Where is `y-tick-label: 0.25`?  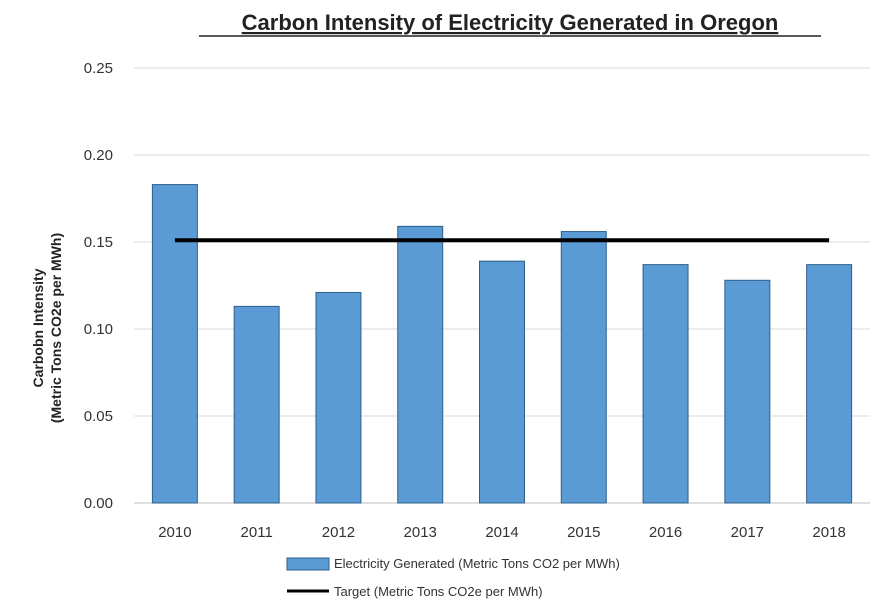 y-tick-label: 0.25 is located at coordinates (98, 68).